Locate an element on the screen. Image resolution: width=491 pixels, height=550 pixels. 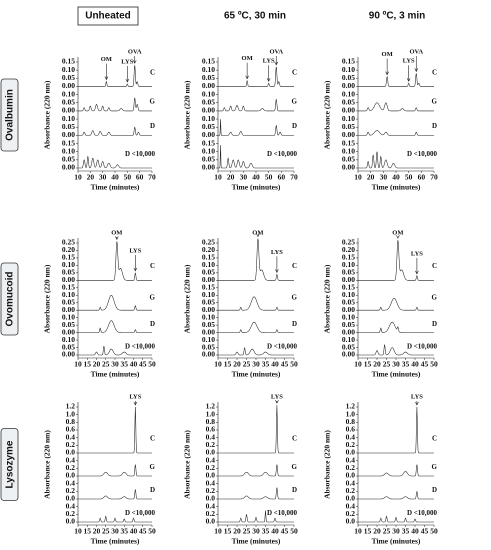
x-tick-label: 15 is located at coordinates (368, 364).